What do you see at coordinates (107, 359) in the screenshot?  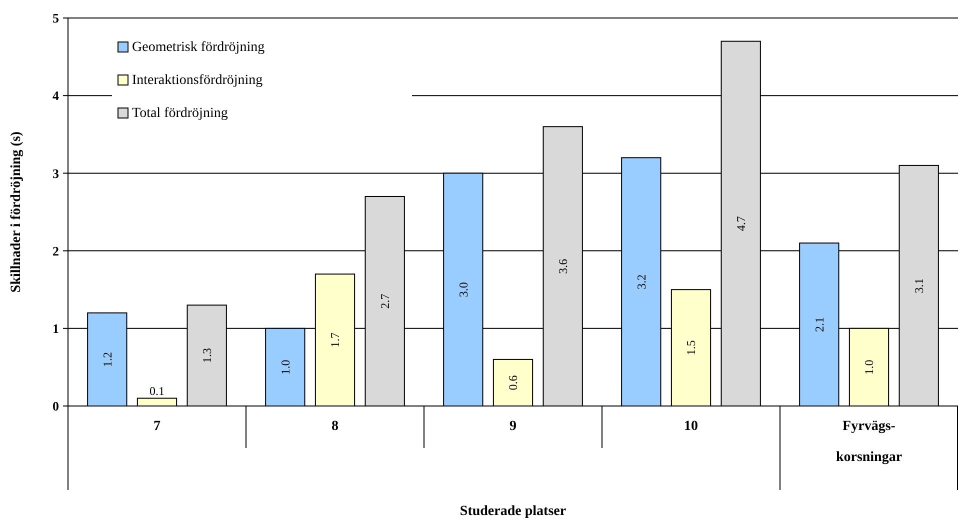 I see `data-label: 1.2` at bounding box center [107, 359].